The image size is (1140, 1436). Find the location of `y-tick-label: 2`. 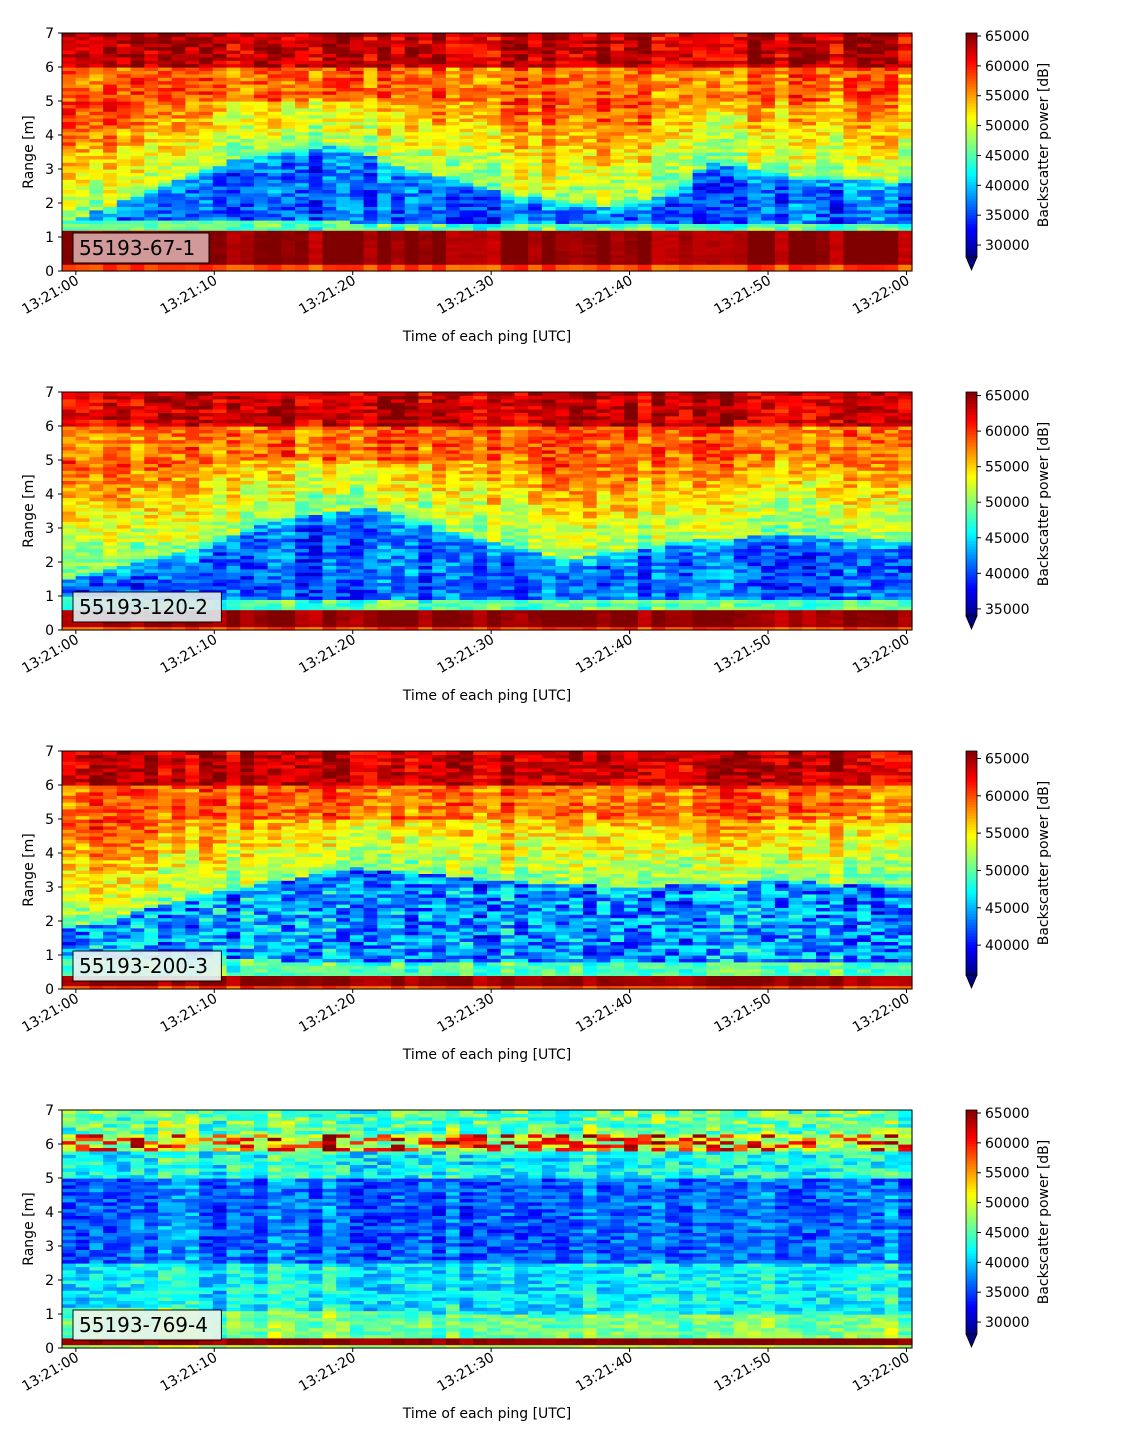

y-tick-label: 2 is located at coordinates (49, 204).